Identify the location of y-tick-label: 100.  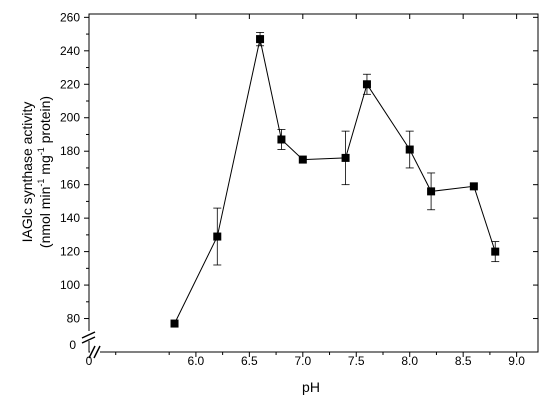
(70, 285).